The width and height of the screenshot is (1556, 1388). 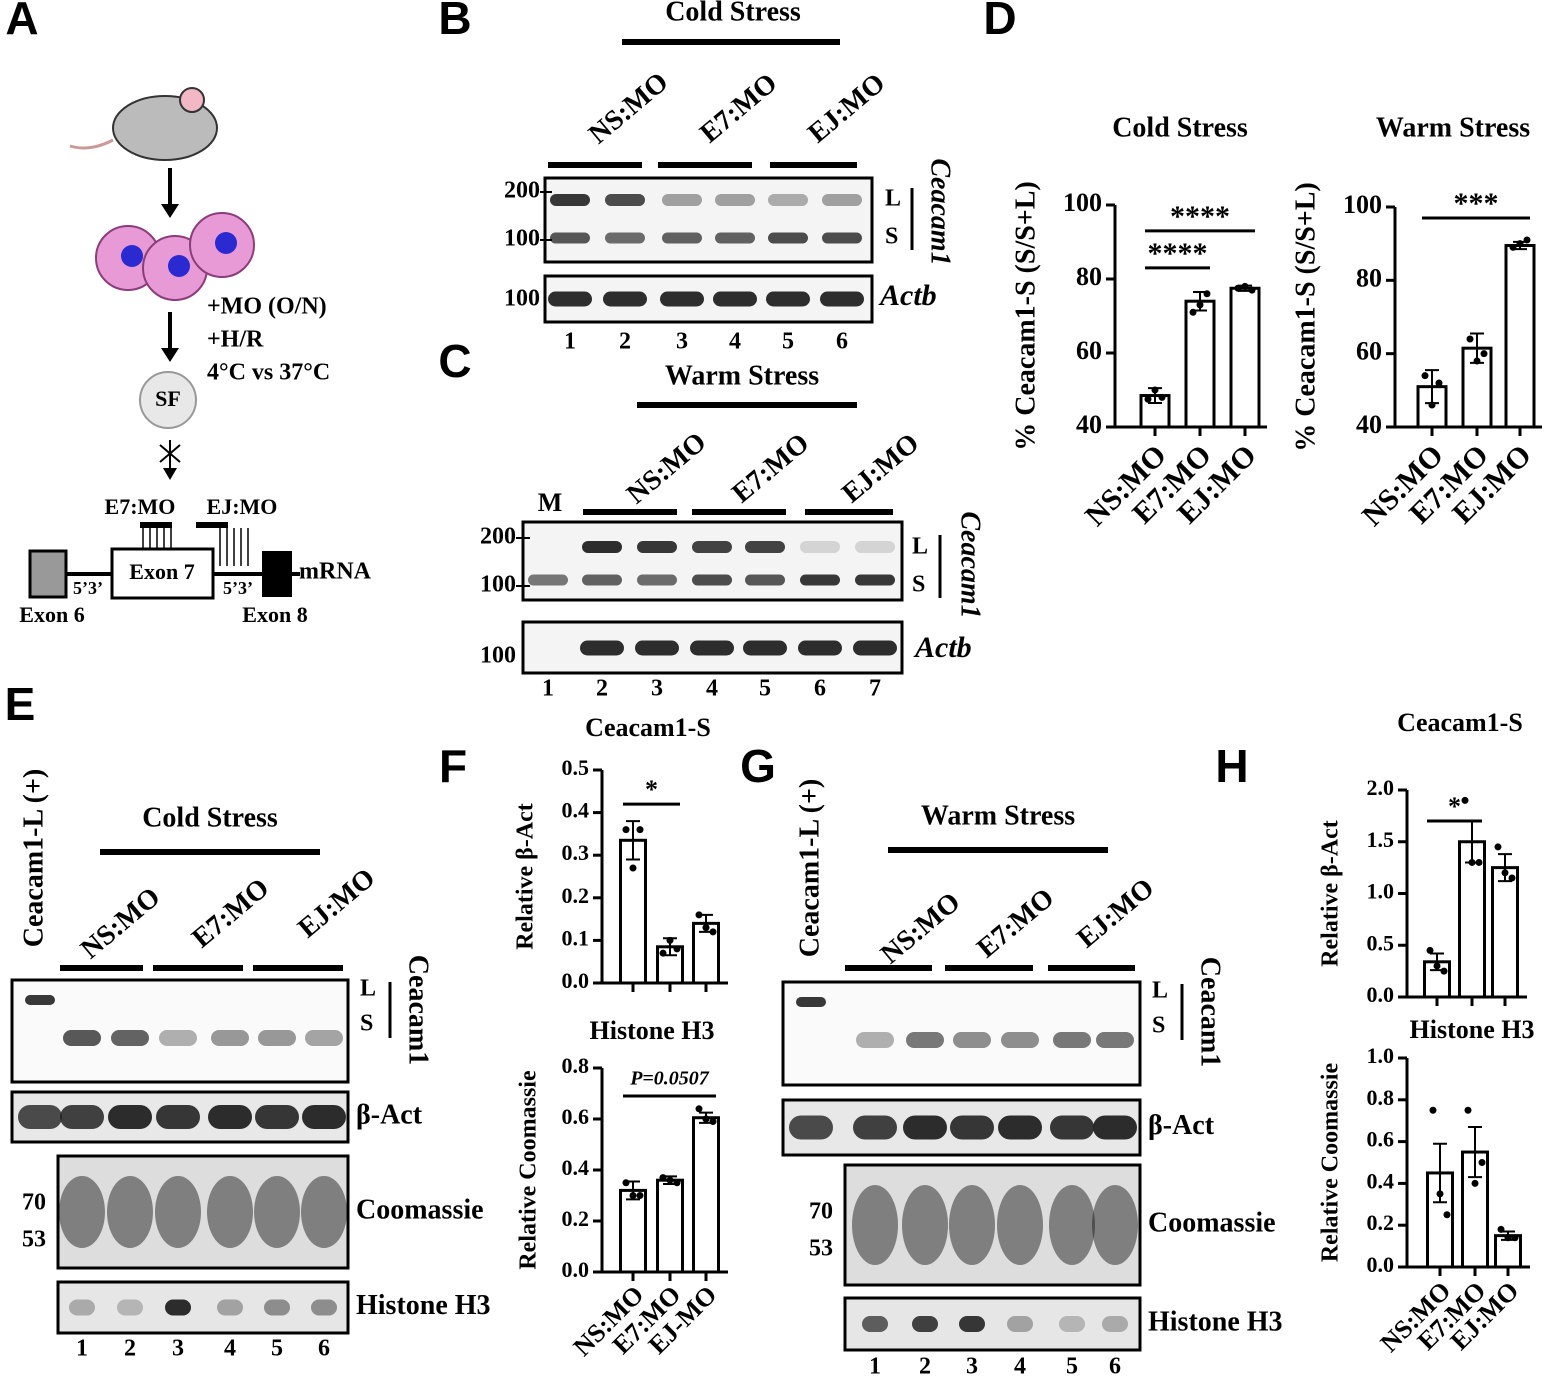 What do you see at coordinates (708, 299) in the screenshot?
I see `gel` at bounding box center [708, 299].